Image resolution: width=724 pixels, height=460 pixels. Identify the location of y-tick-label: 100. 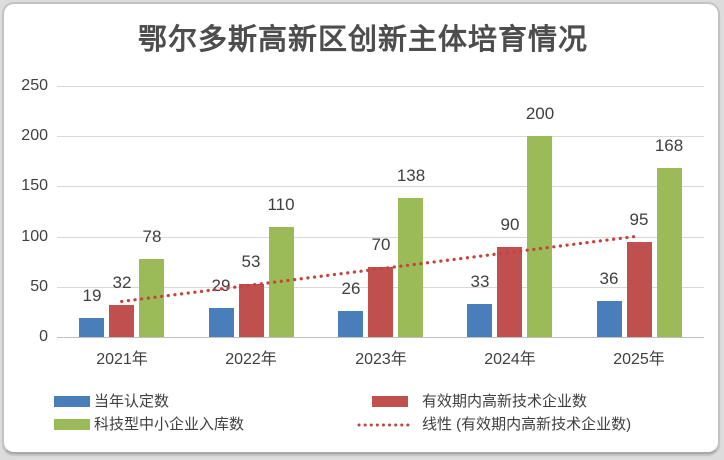
(34, 236).